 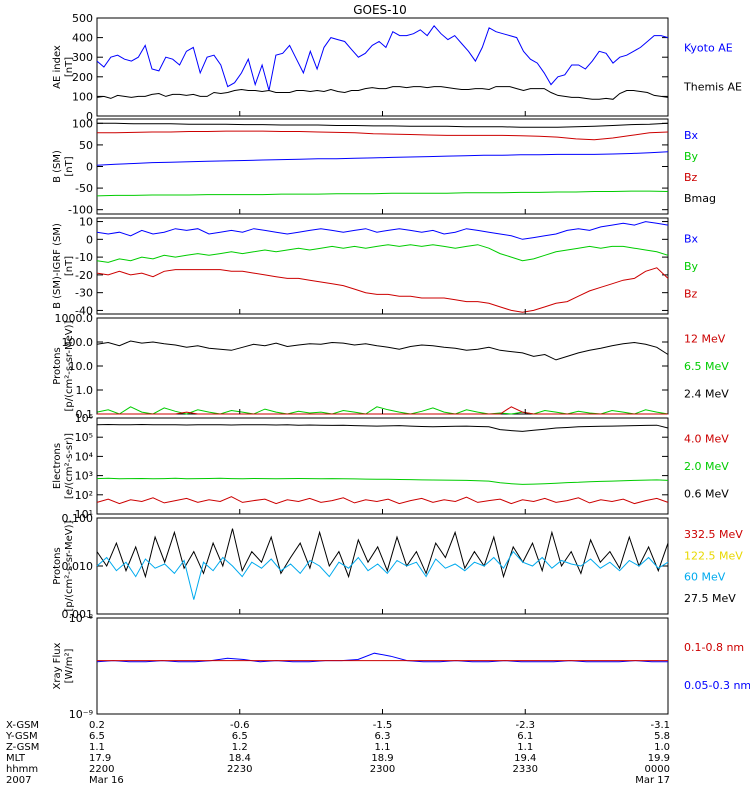 What do you see at coordinates (69, 466) in the screenshot?
I see `y-axis-label: [e/(cm²-s-sr)]` at bounding box center [69, 466].